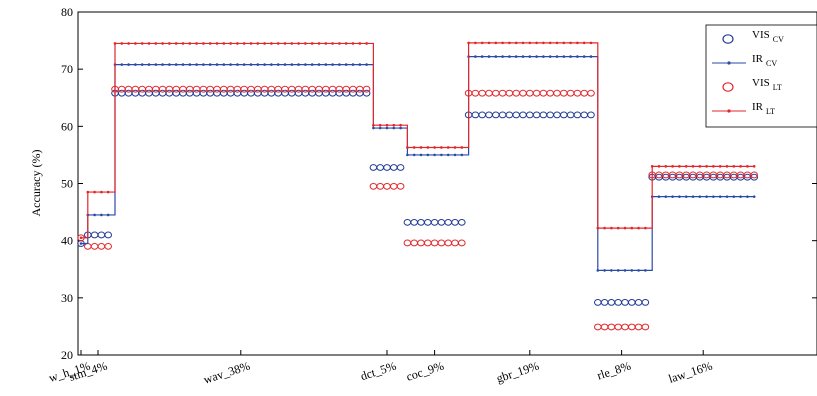  Describe the element at coordinates (378, 371) in the screenshot. I see `x-tick-label: dct_5%` at that location.